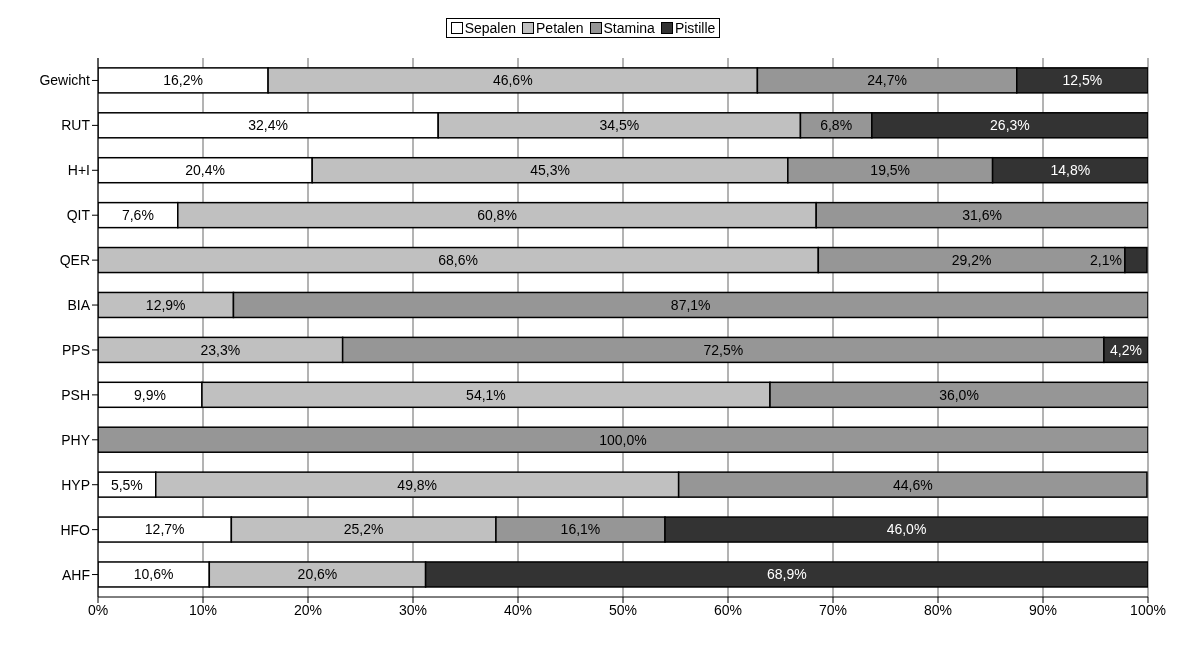  What do you see at coordinates (78, 215) in the screenshot?
I see `y-tick-label: QIT` at bounding box center [78, 215].